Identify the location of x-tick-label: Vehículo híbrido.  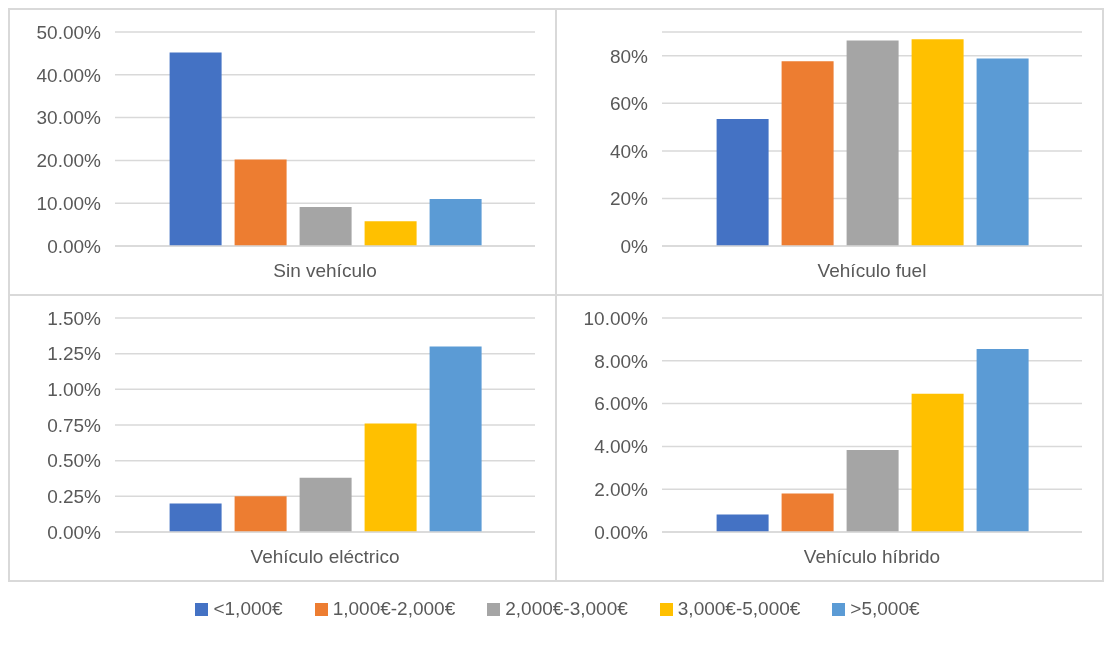
(872, 557).